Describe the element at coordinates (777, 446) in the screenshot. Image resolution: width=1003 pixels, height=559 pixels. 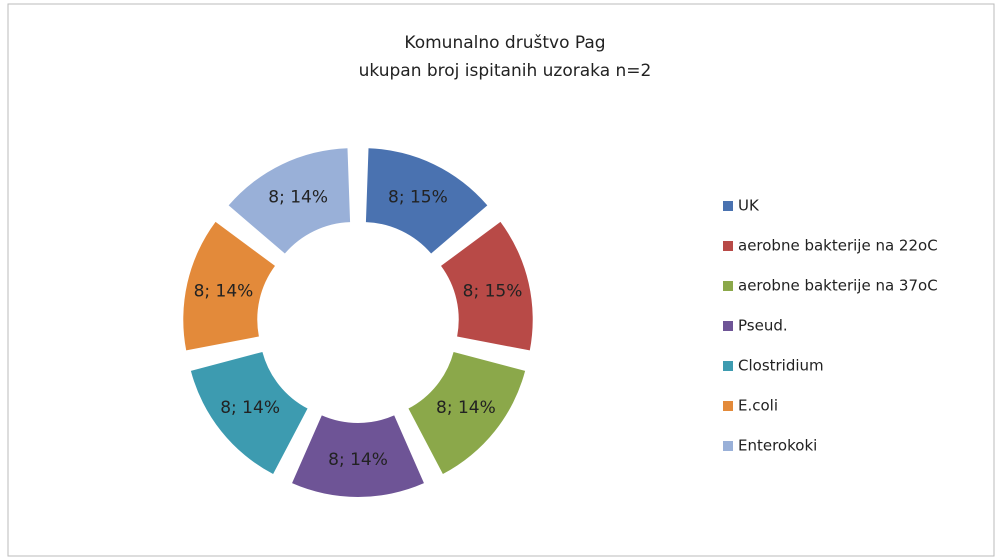
I see `legend-label: Enterokoki` at that location.